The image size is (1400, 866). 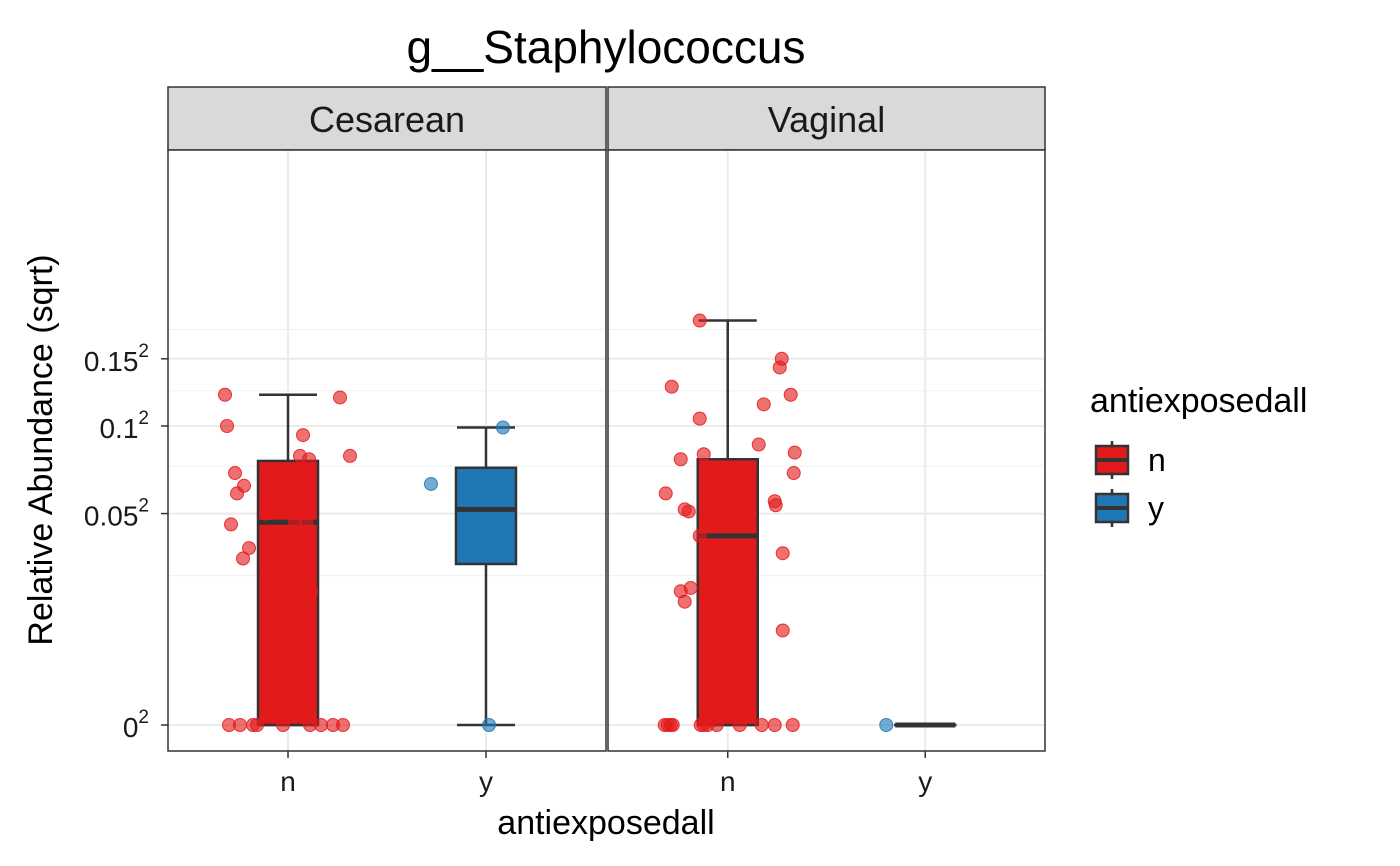 I want to click on points-cesarean-y, so click(x=466, y=576).